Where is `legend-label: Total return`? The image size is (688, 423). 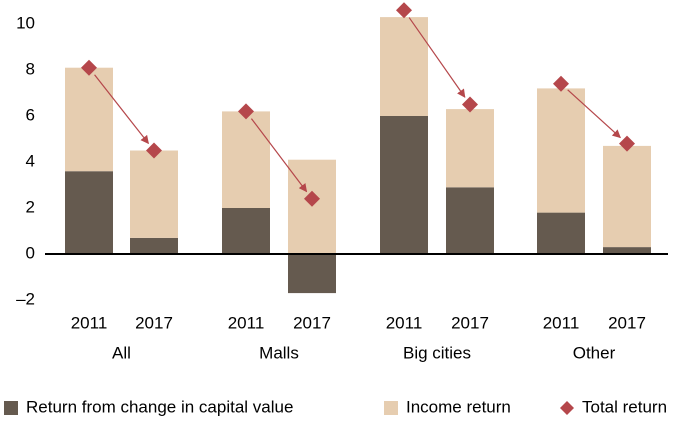 legend-label: Total return is located at coordinates (624, 406).